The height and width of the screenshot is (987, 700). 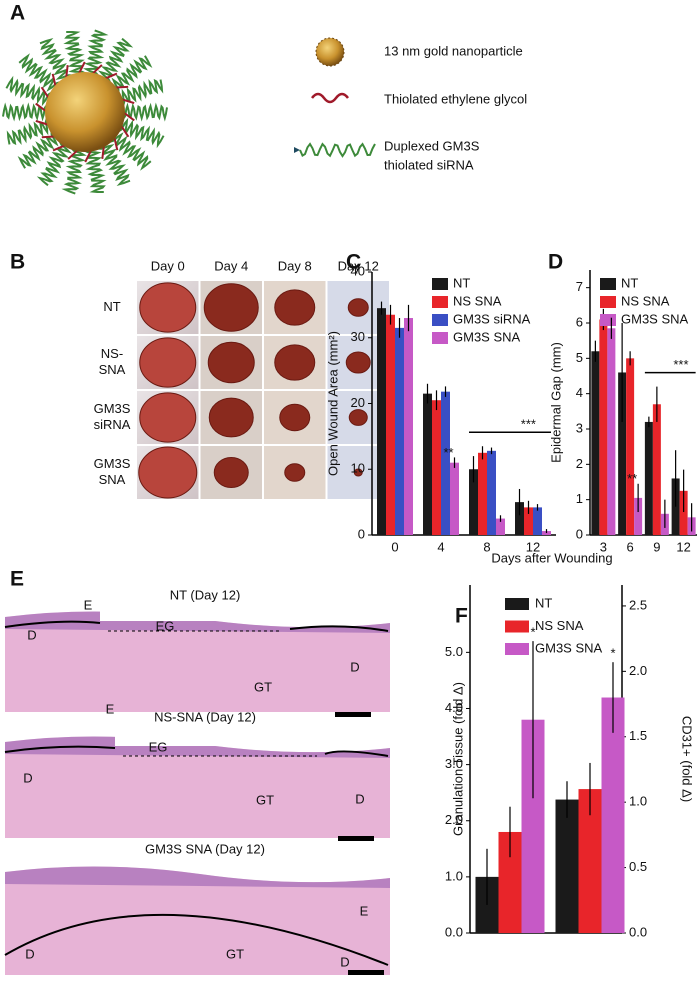 What do you see at coordinates (579, 498) in the screenshot?
I see `y-tick-label: 1` at bounding box center [579, 498].